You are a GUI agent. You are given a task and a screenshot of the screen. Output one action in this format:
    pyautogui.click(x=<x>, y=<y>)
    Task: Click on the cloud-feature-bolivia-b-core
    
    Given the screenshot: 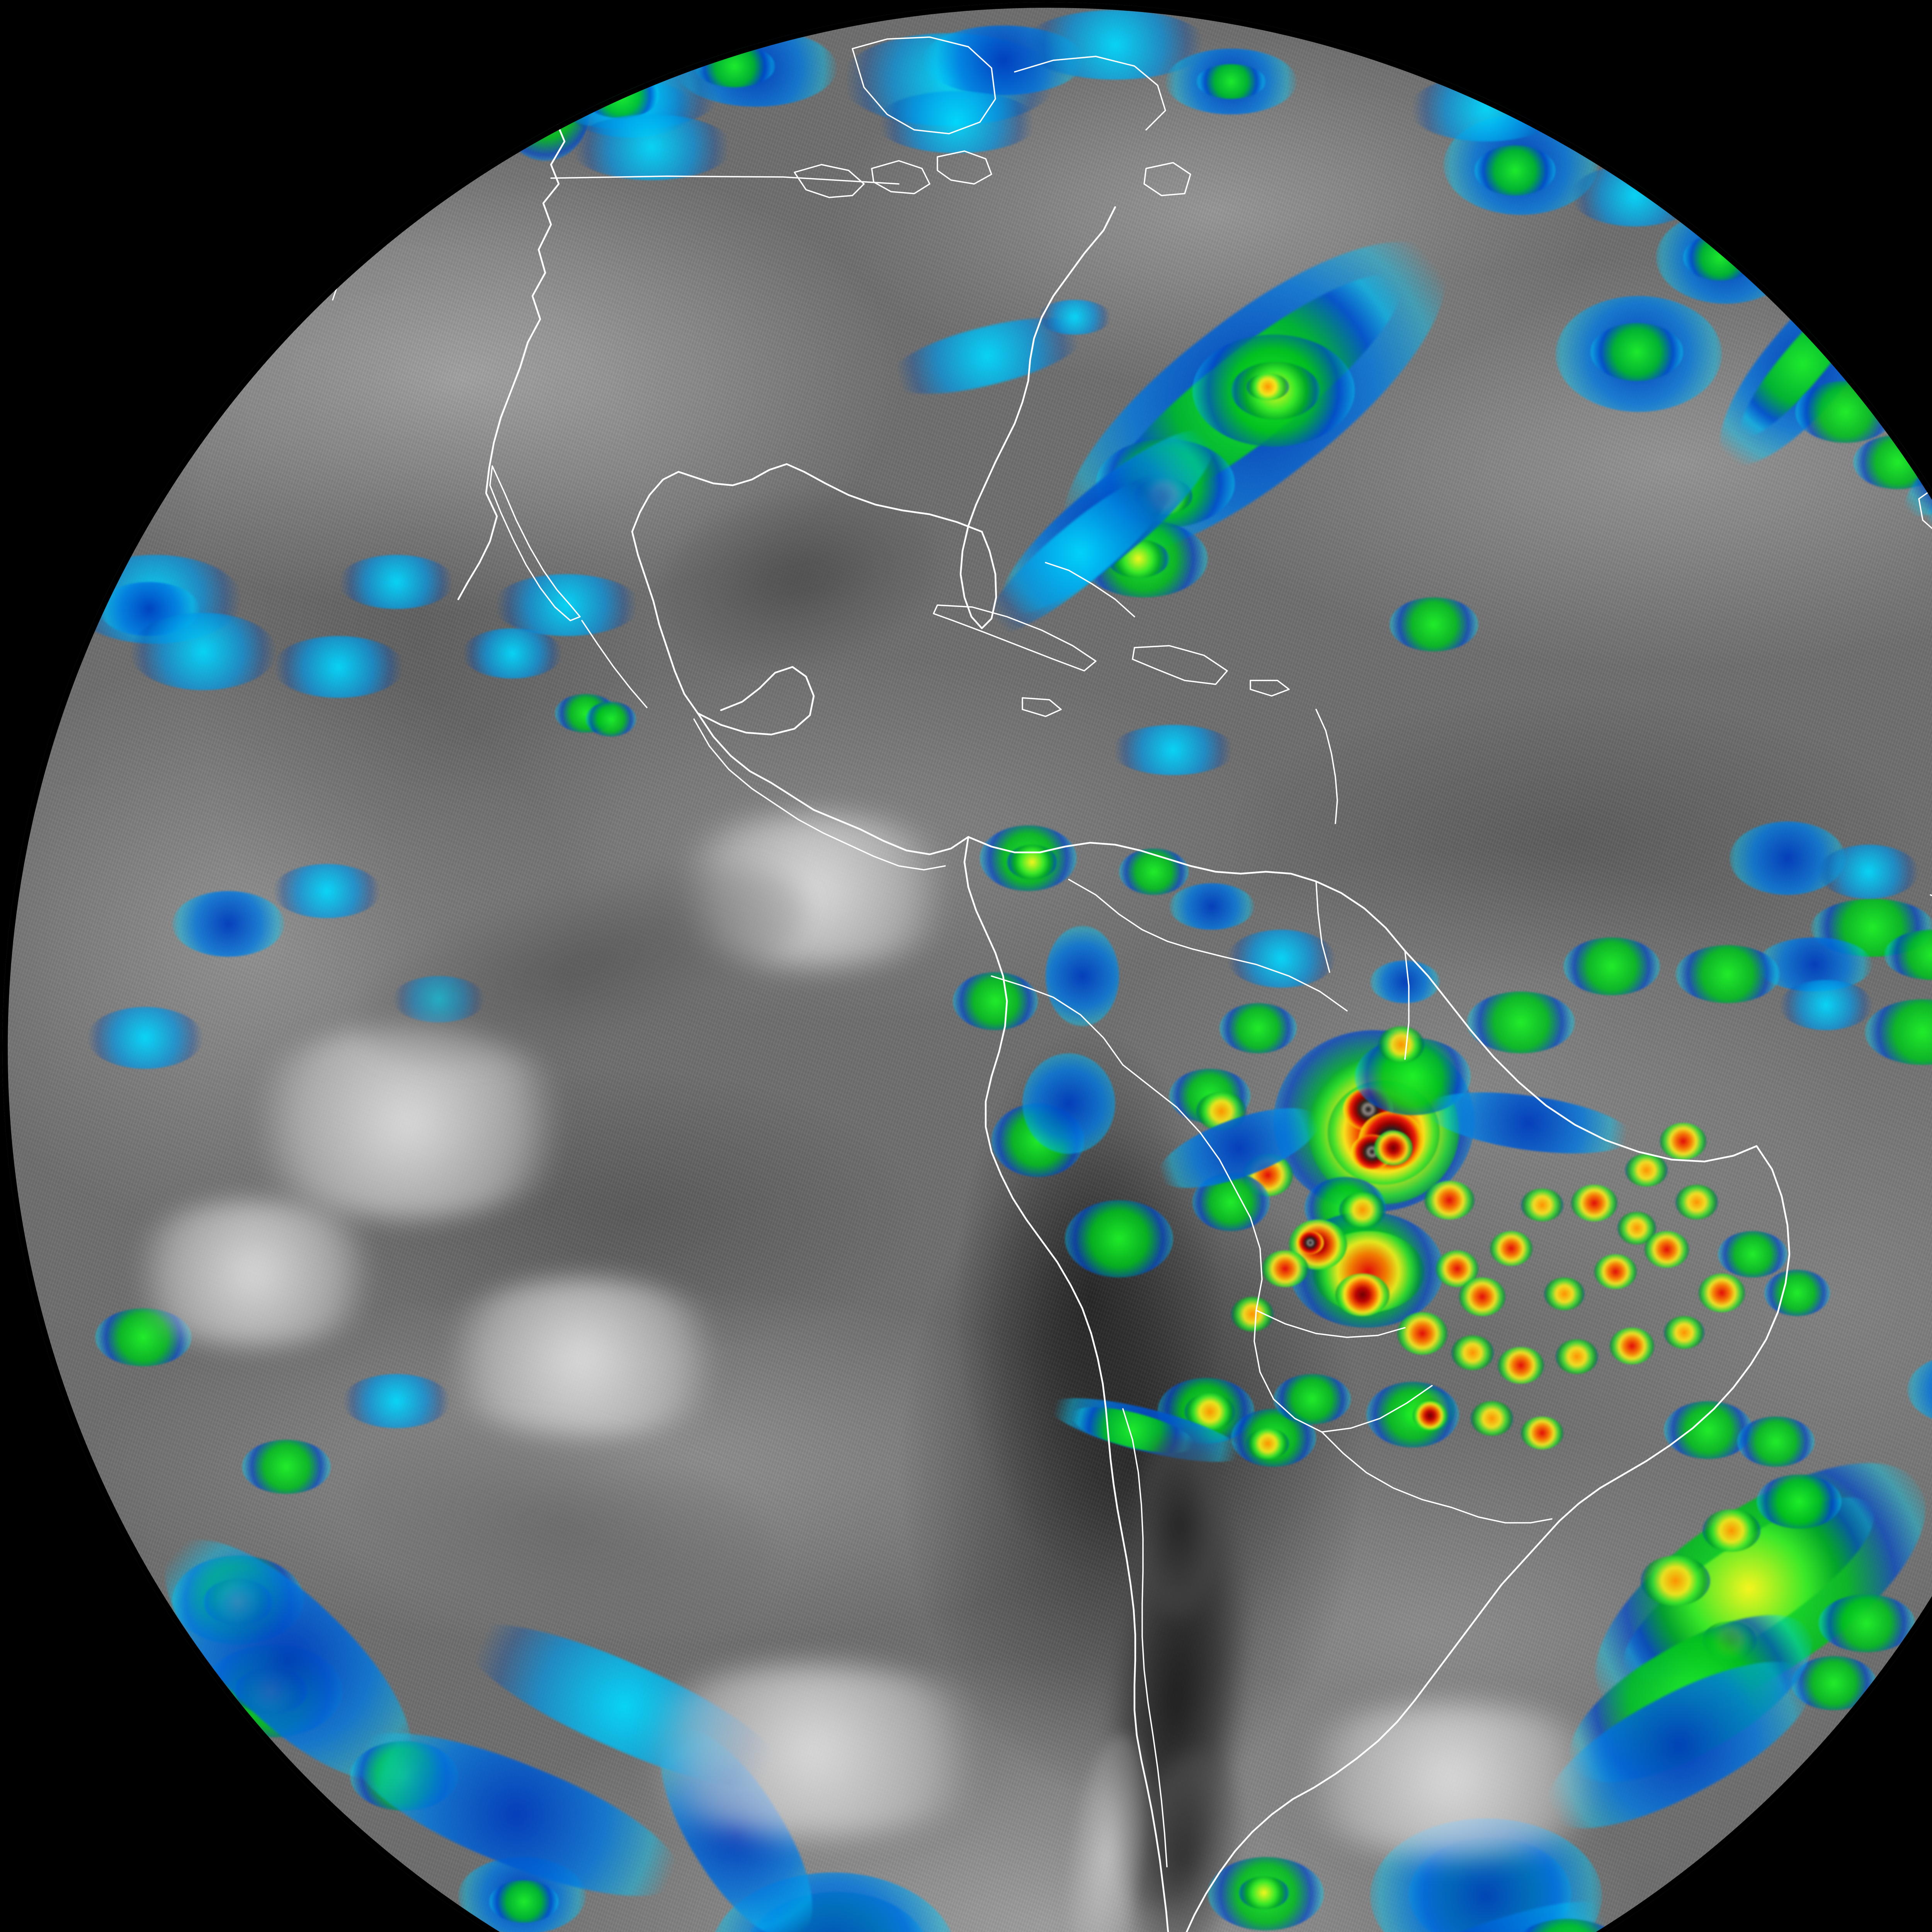 What is the action you would take?
    pyautogui.click(x=1268, y=1444)
    